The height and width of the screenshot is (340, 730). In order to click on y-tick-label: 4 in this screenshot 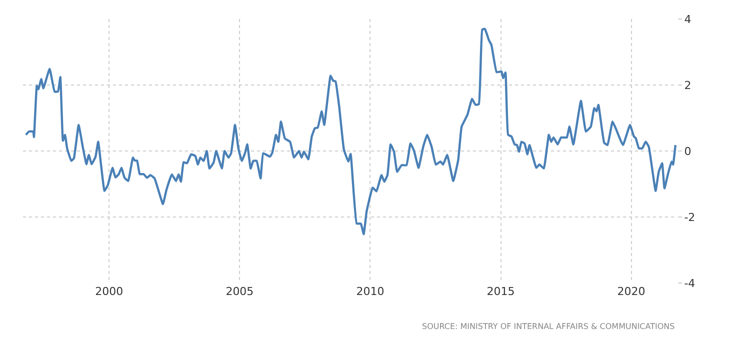, I will do `click(688, 19)`.